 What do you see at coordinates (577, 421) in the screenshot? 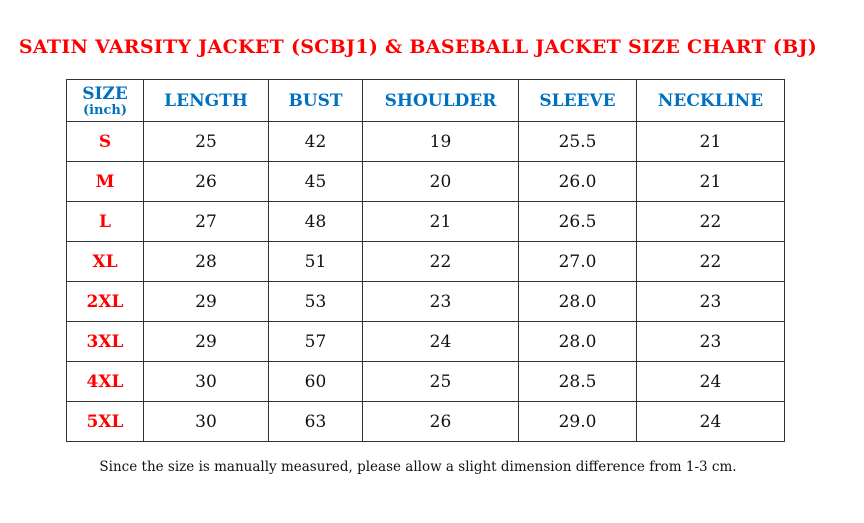
I see `value-cell: 29.0` at bounding box center [577, 421].